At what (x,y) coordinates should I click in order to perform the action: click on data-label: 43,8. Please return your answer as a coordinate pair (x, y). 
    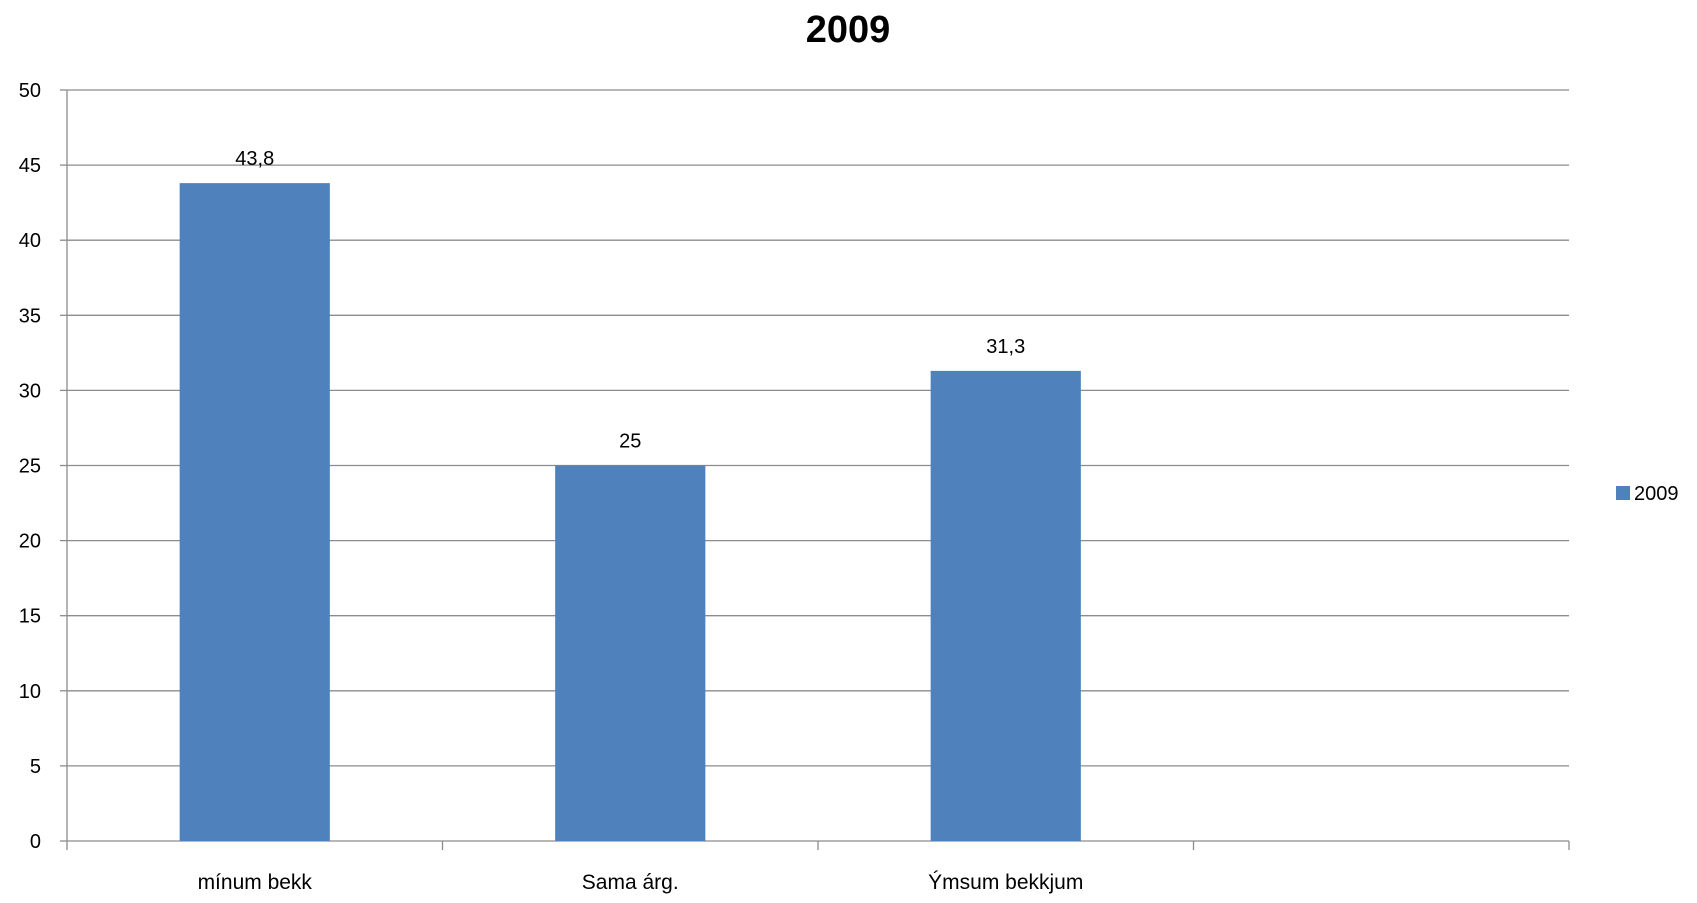
    Looking at the image, I should click on (254, 159).